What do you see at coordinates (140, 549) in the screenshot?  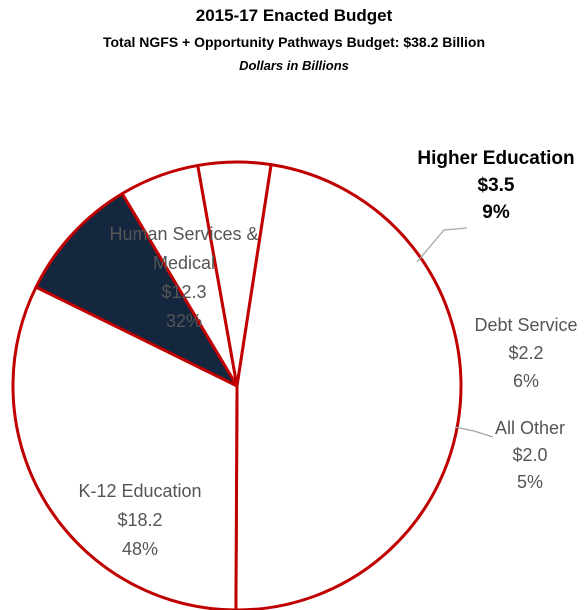 I see `slice-label-percent: 48%` at bounding box center [140, 549].